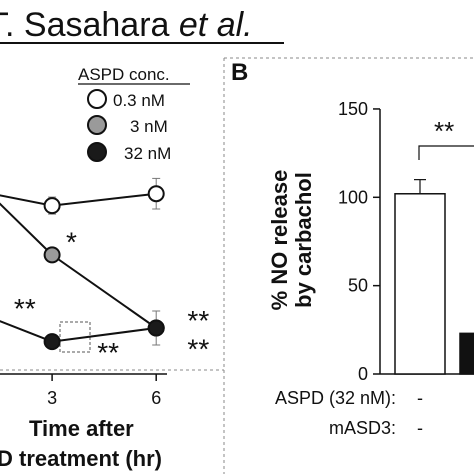 The height and width of the screenshot is (474, 474). What do you see at coordinates (156, 398) in the screenshot?
I see `axis-a-xtick-label: 6` at bounding box center [156, 398].